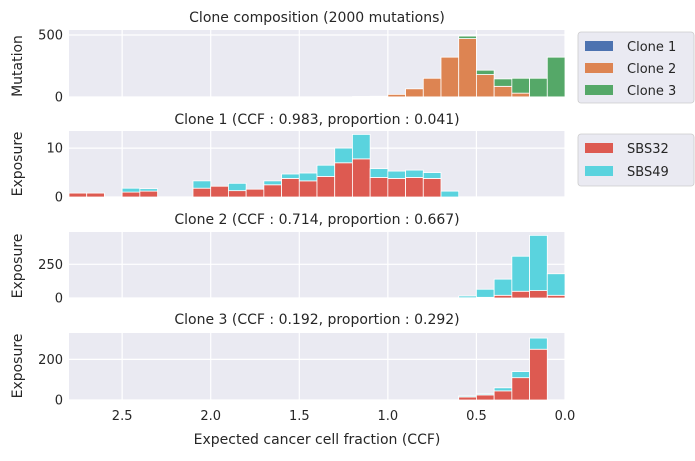 This screenshot has width=695, height=461. I want to click on x-tick-label: 0.0, so click(565, 416).